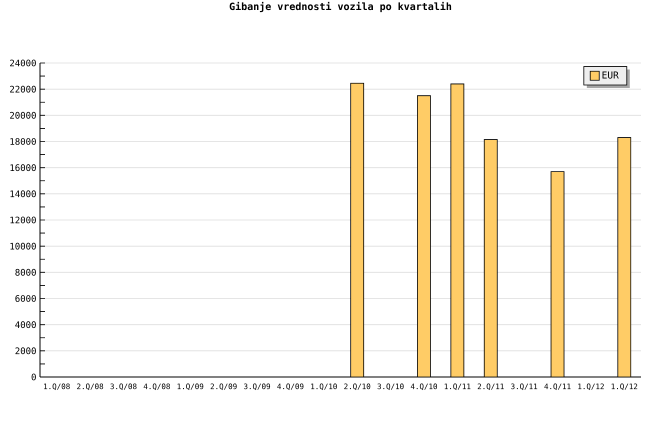 Image resolution: width=660 pixels, height=440 pixels. Describe the element at coordinates (23, 63) in the screenshot. I see `y-tick-label: 24000` at that location.